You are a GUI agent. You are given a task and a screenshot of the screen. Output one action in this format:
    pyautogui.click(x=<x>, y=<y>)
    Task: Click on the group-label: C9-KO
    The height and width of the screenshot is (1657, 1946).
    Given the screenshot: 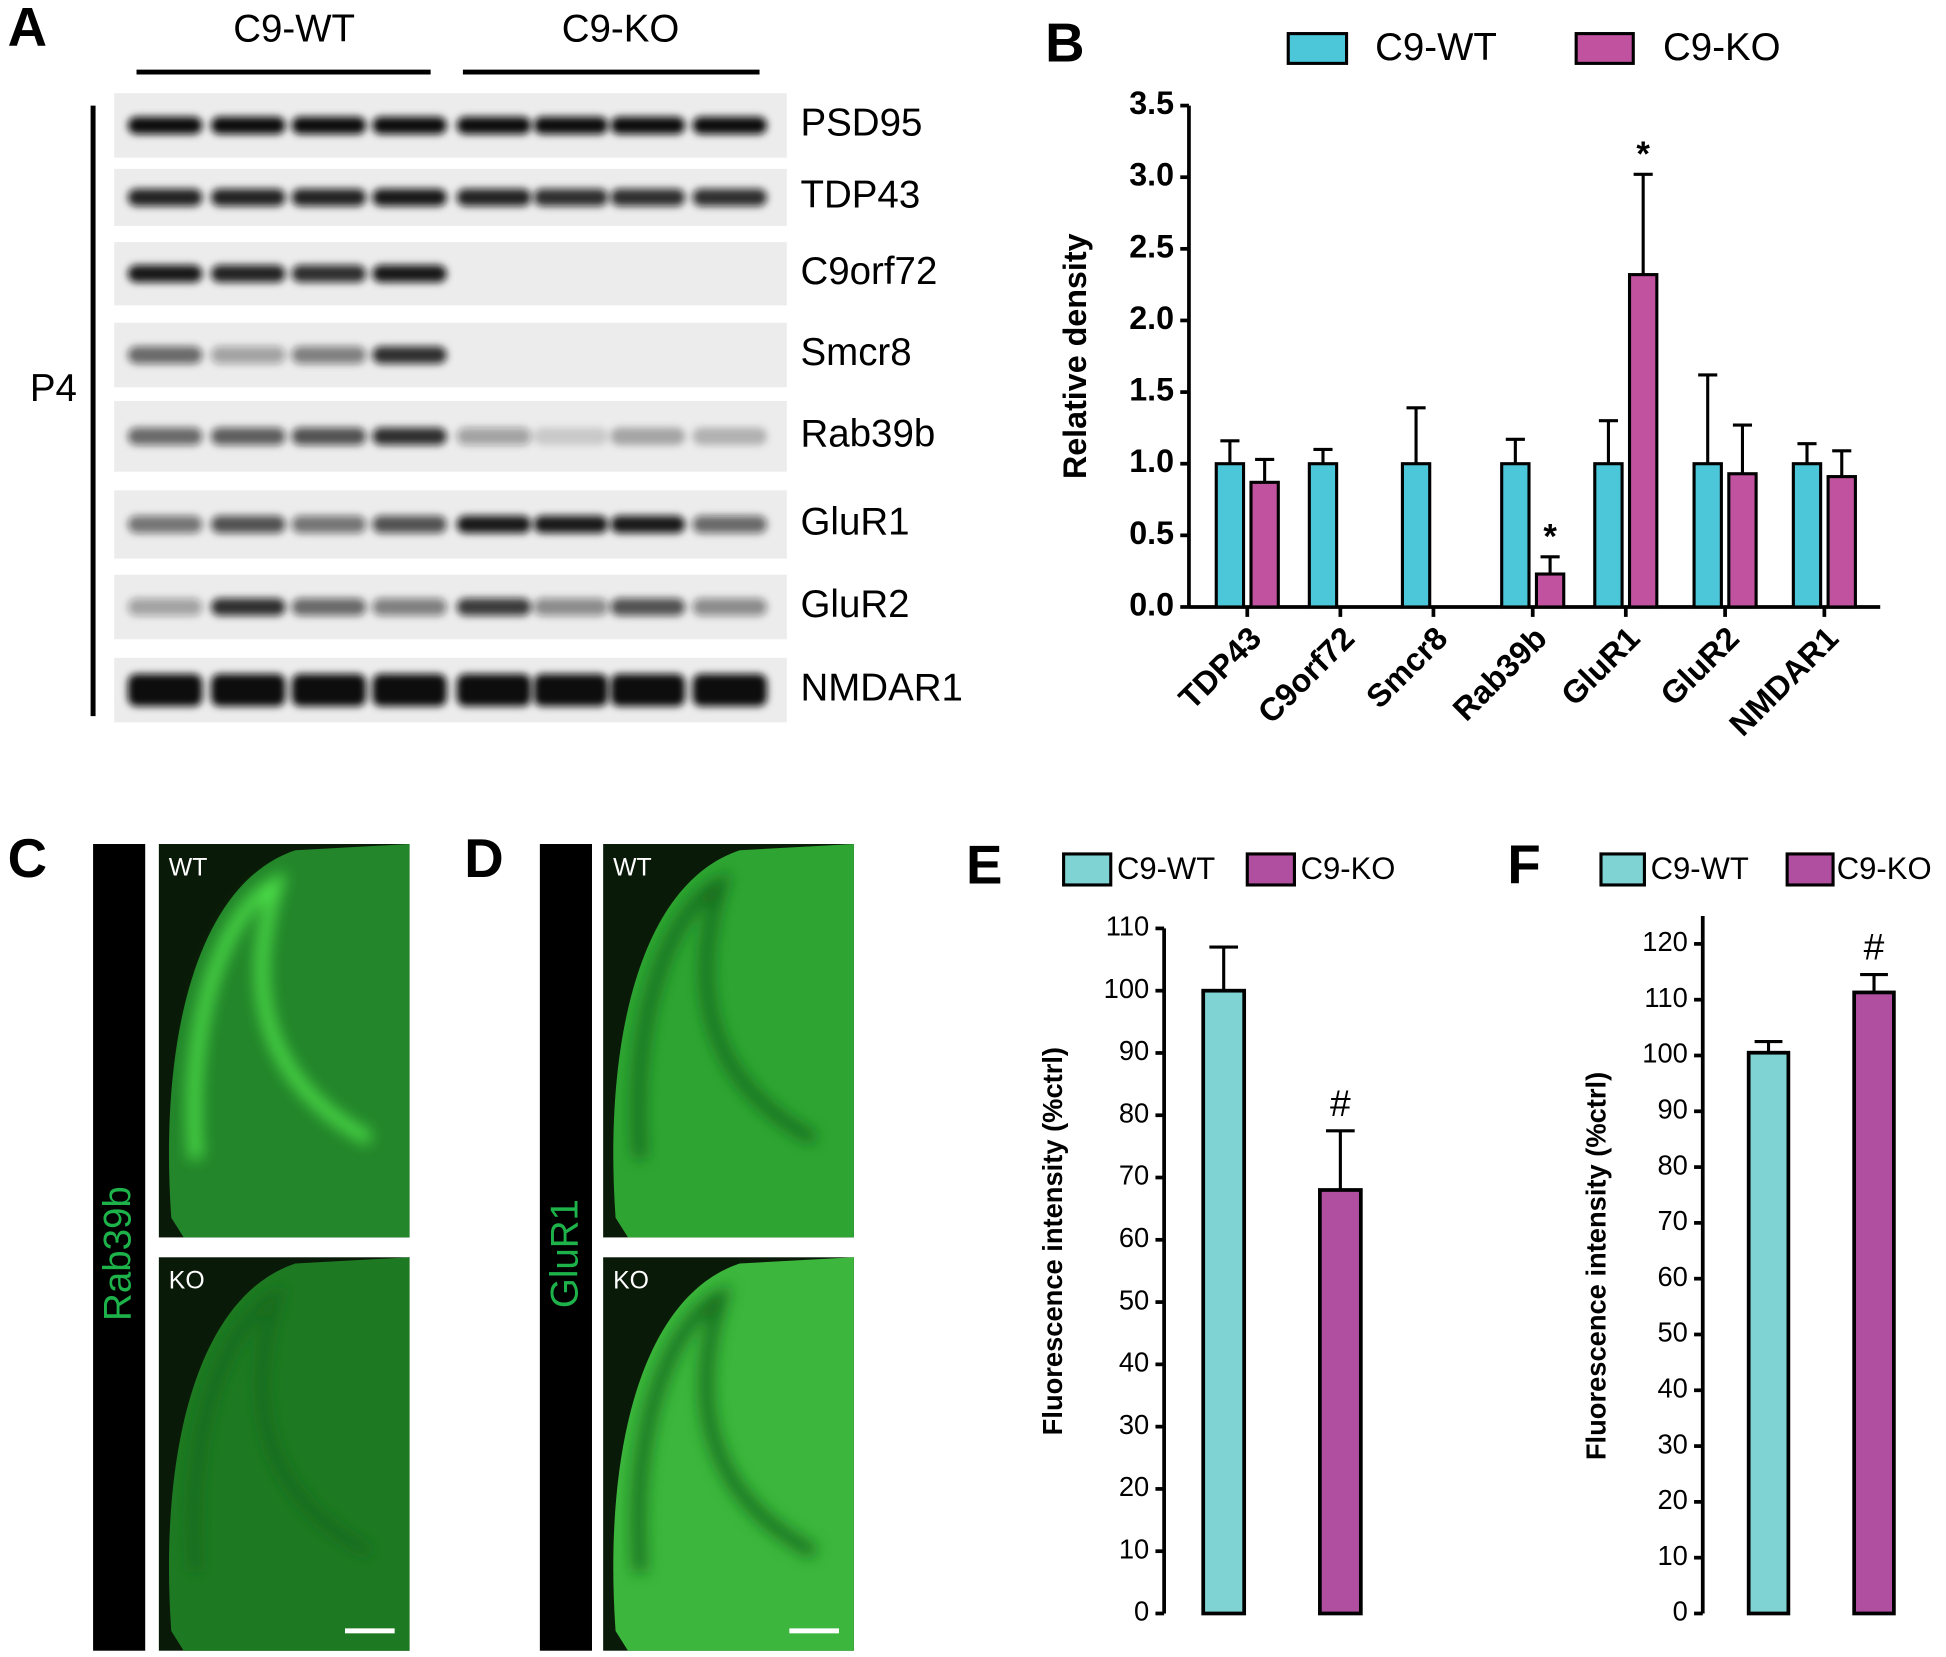 What is the action you would take?
    pyautogui.click(x=621, y=28)
    